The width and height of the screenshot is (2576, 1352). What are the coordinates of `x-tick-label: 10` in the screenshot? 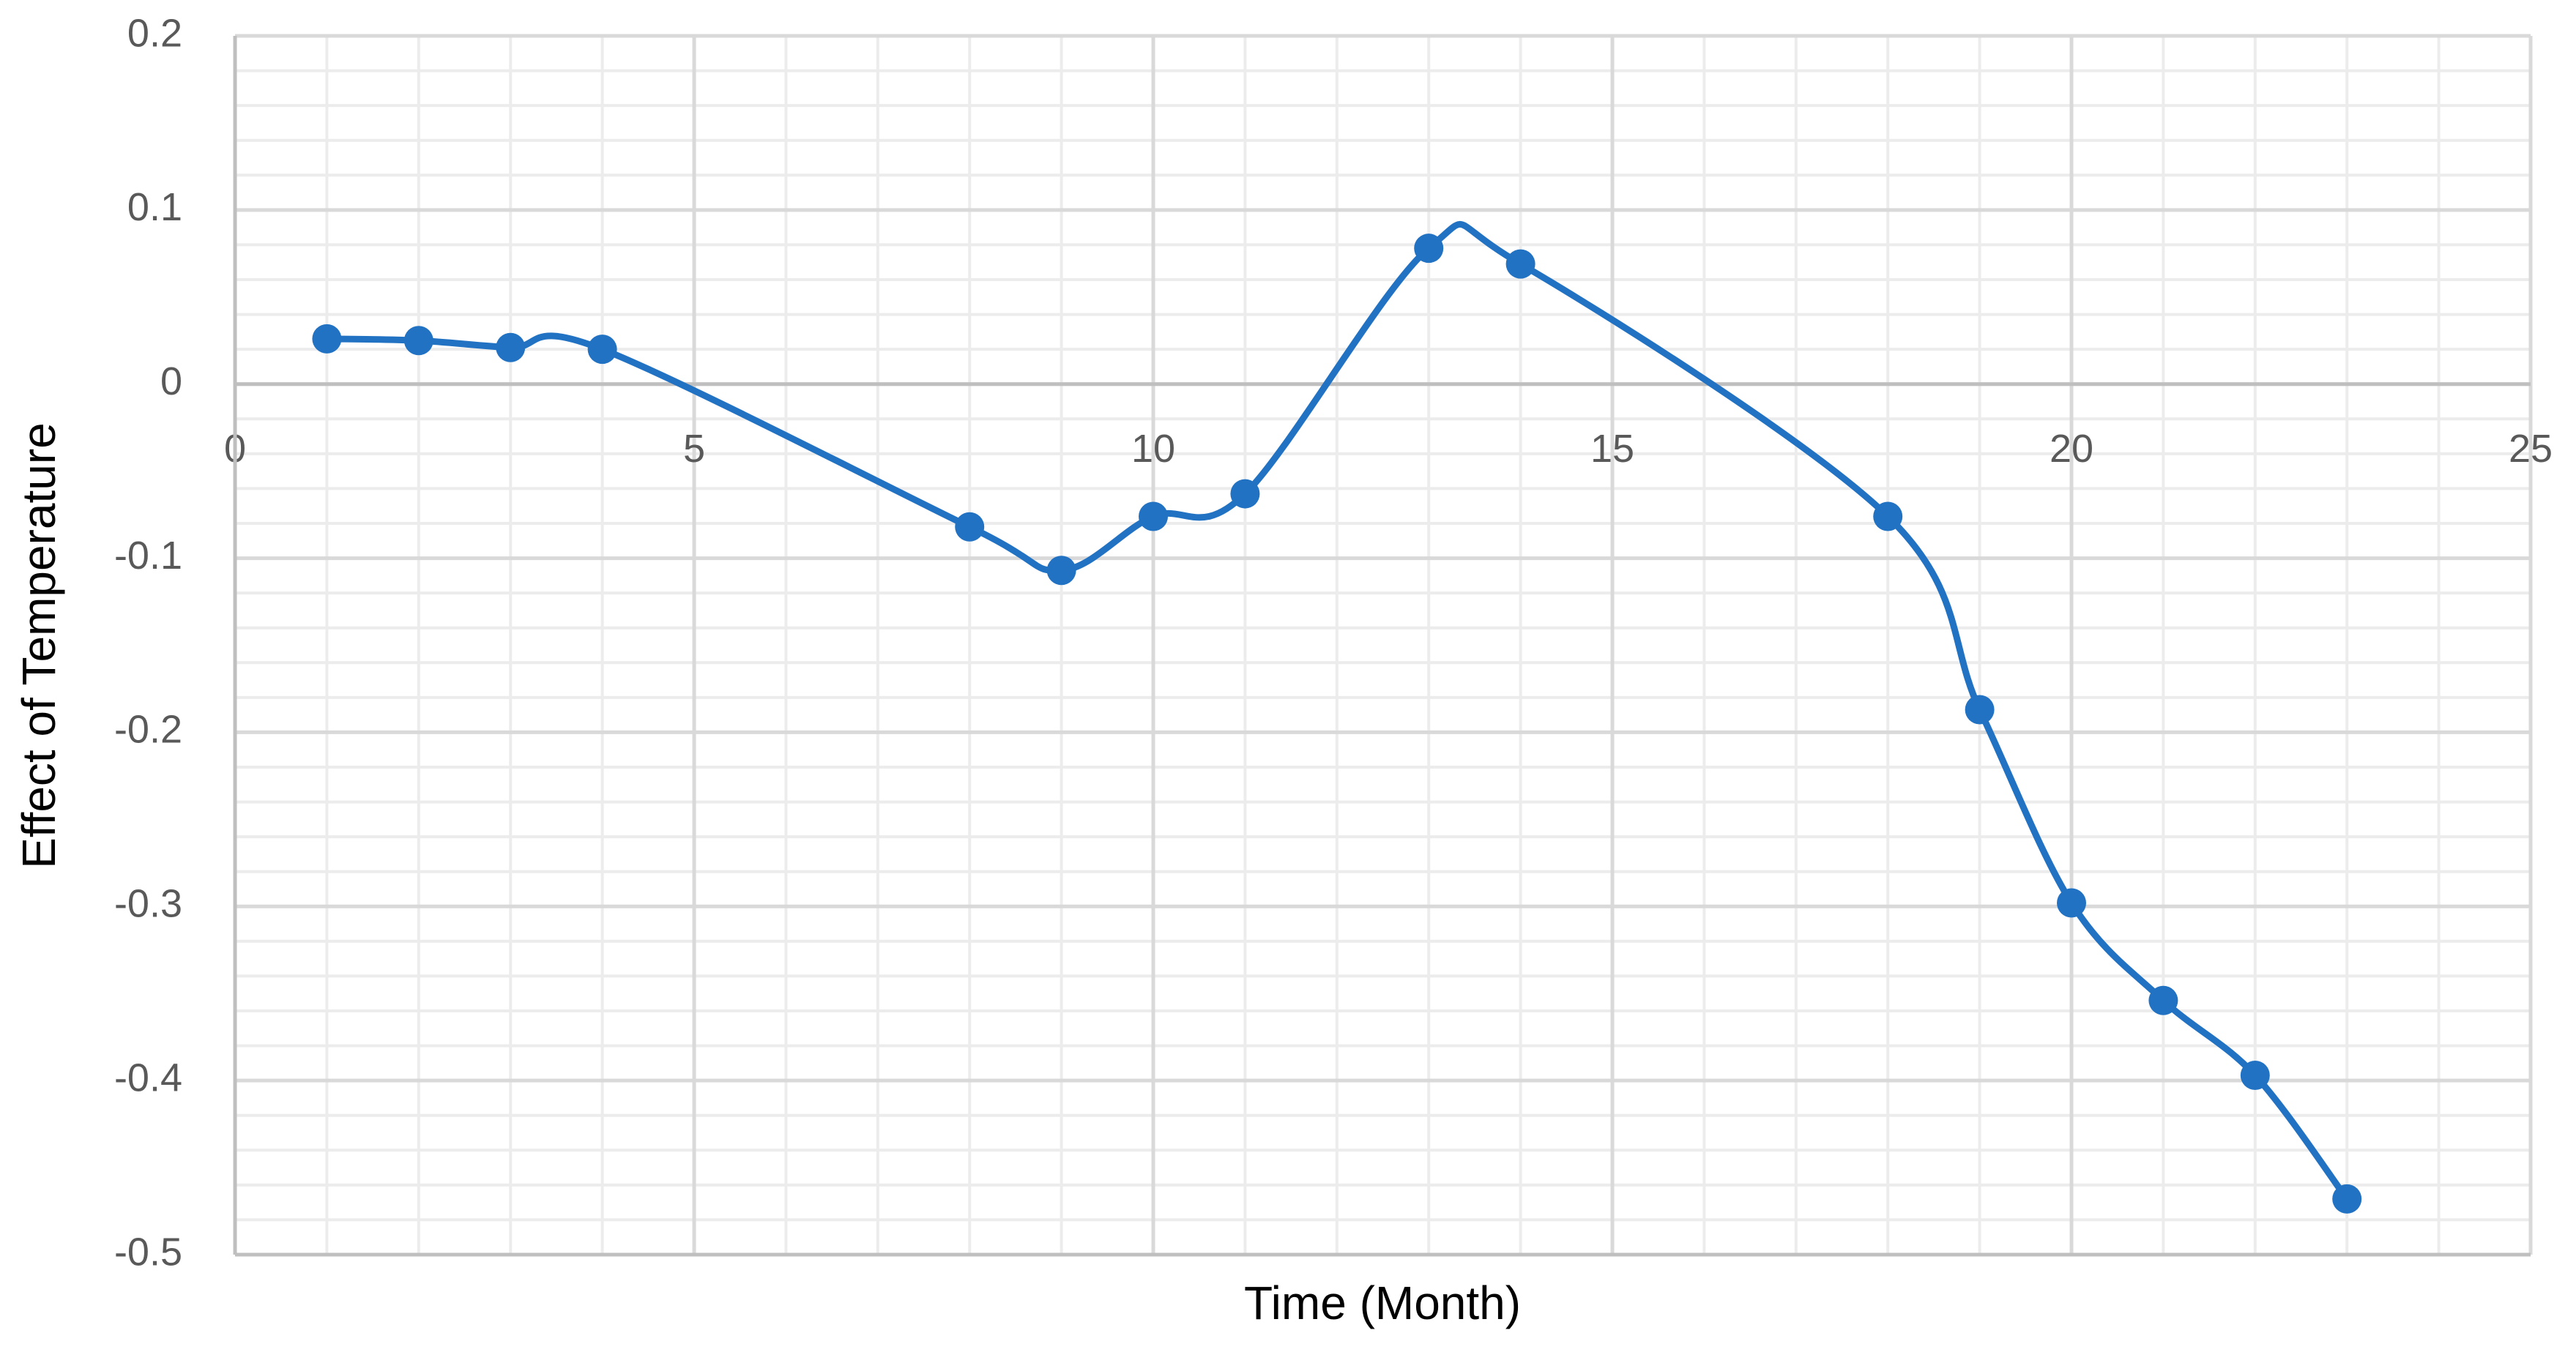 It's located at (1153, 449).